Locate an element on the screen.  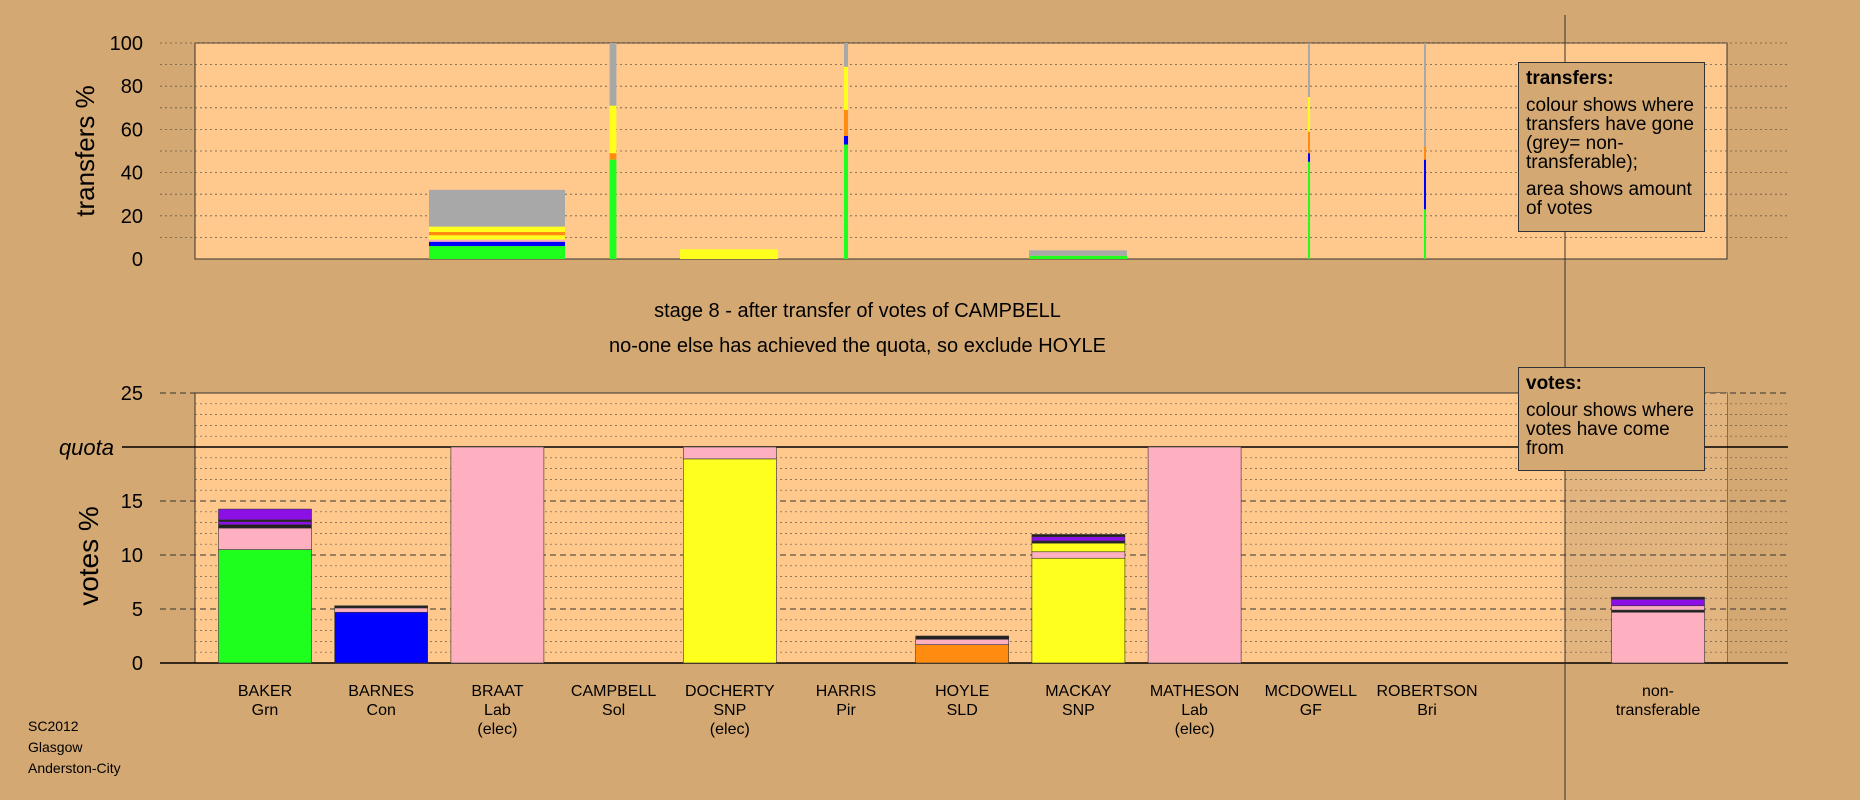
candidate-party-label: Pir is located at coordinates (846, 710).